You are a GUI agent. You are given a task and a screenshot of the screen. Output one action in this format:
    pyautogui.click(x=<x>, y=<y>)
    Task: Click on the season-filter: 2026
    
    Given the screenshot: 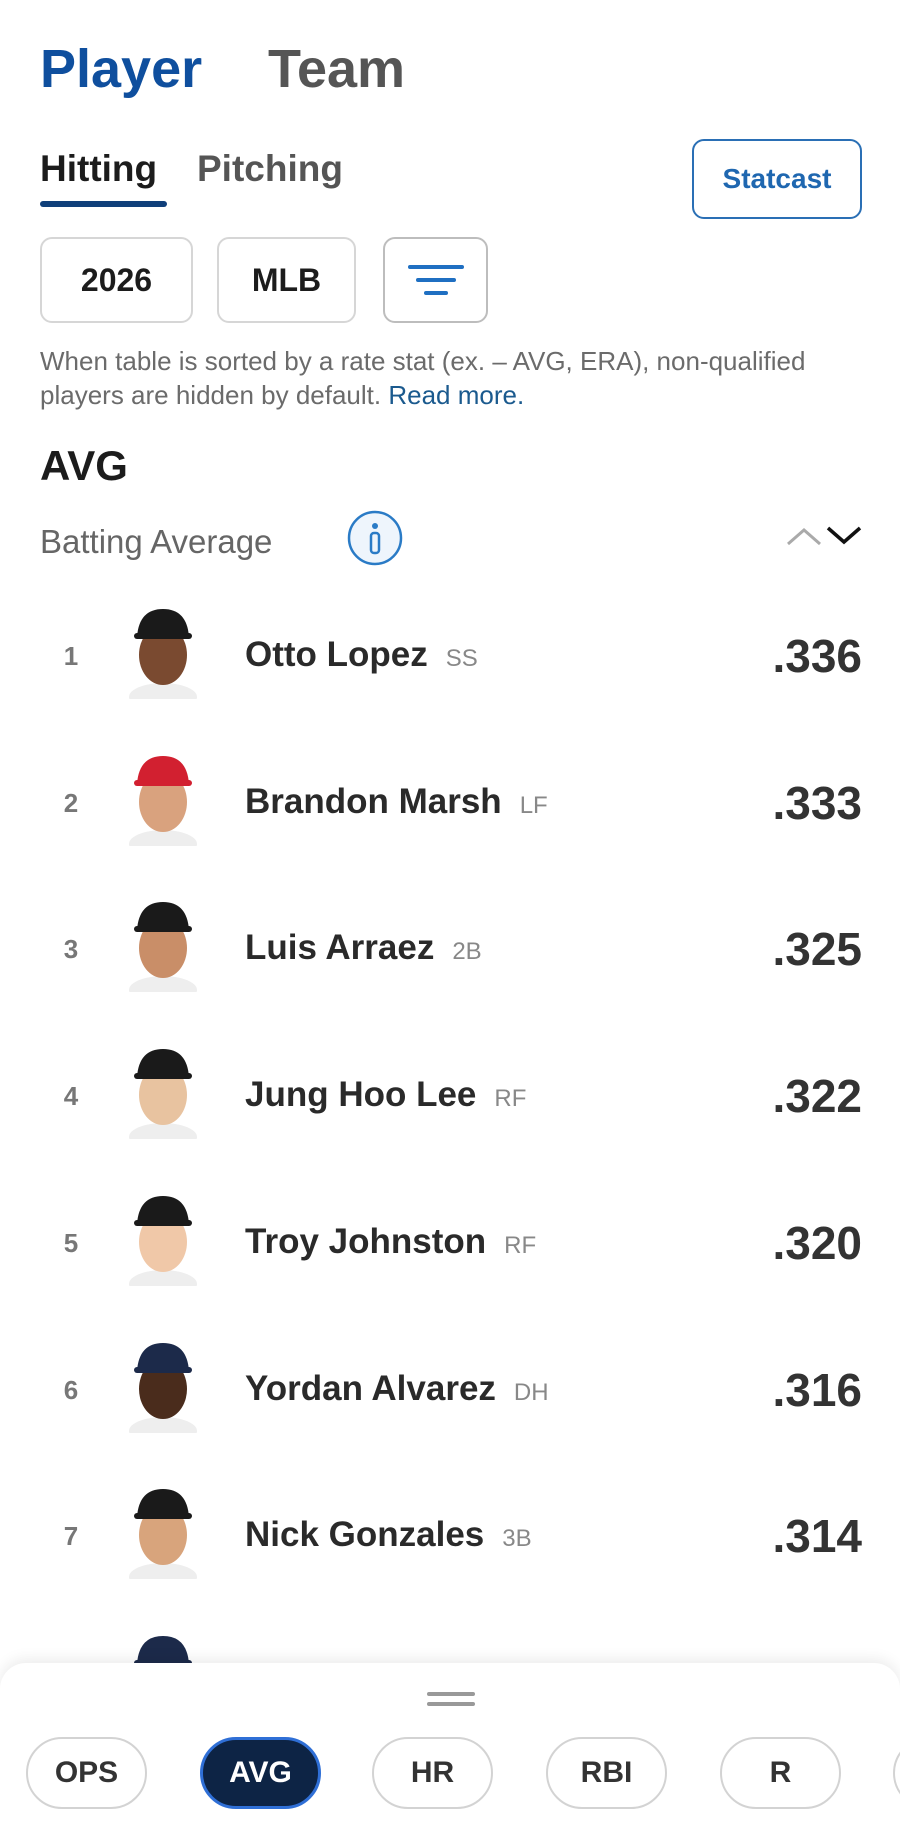 What is the action you would take?
    pyautogui.click(x=116, y=280)
    